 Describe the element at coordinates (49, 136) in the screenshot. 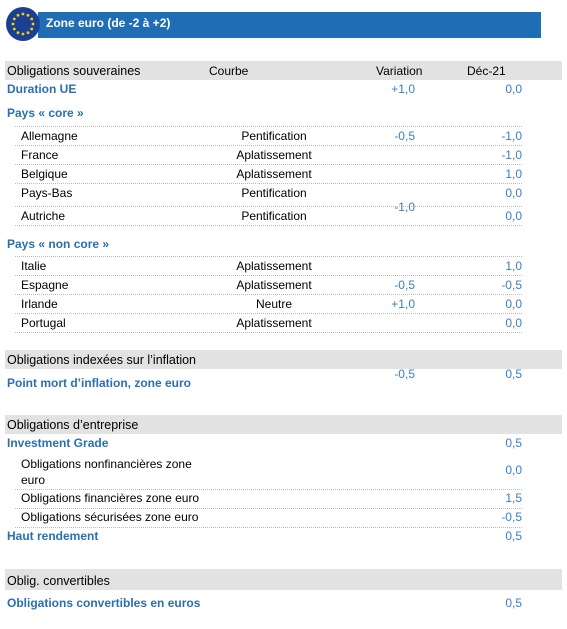

I see `row-label: Allemagne` at that location.